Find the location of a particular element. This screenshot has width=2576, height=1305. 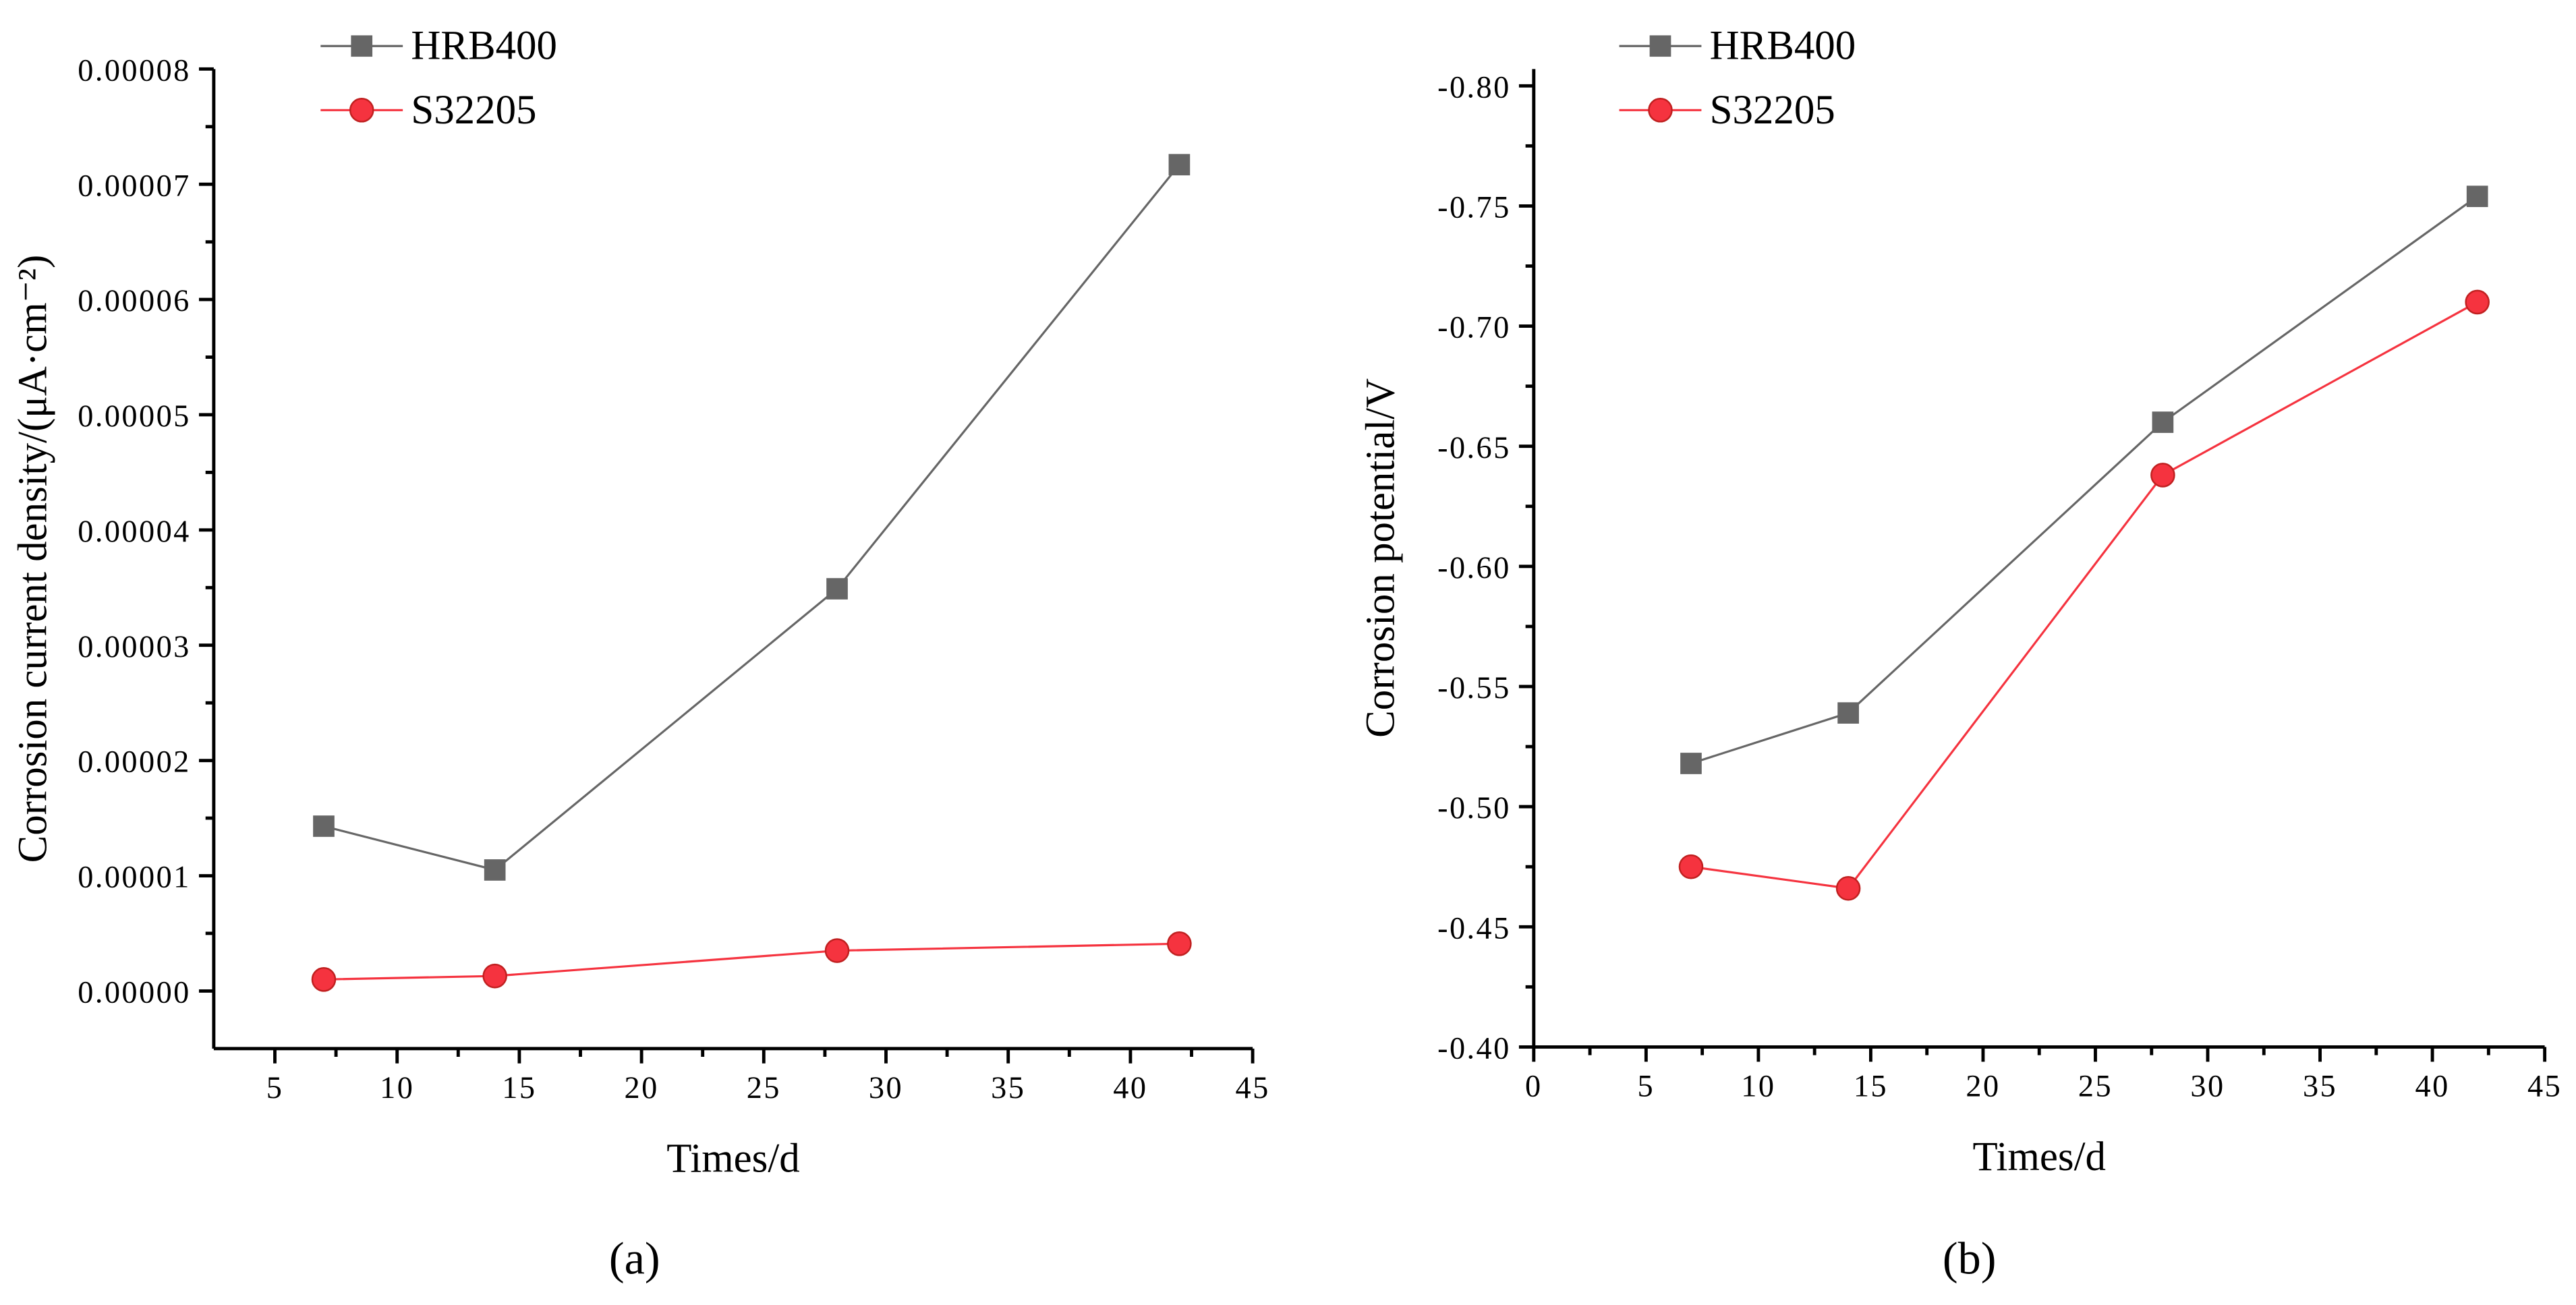

y-tick-label: 0.00001 is located at coordinates (134, 878).